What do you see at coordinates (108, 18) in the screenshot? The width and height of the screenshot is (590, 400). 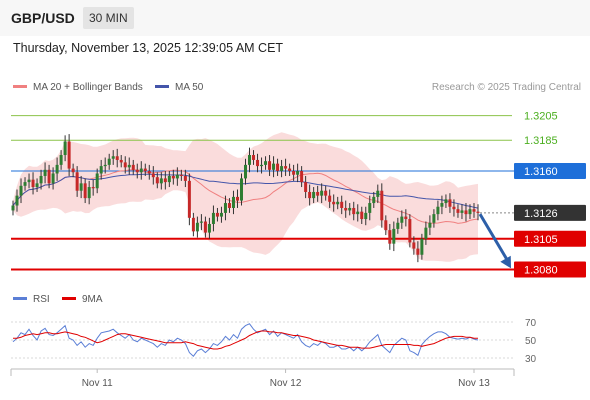 I see `timeframe-button: 30 MIN` at bounding box center [108, 18].